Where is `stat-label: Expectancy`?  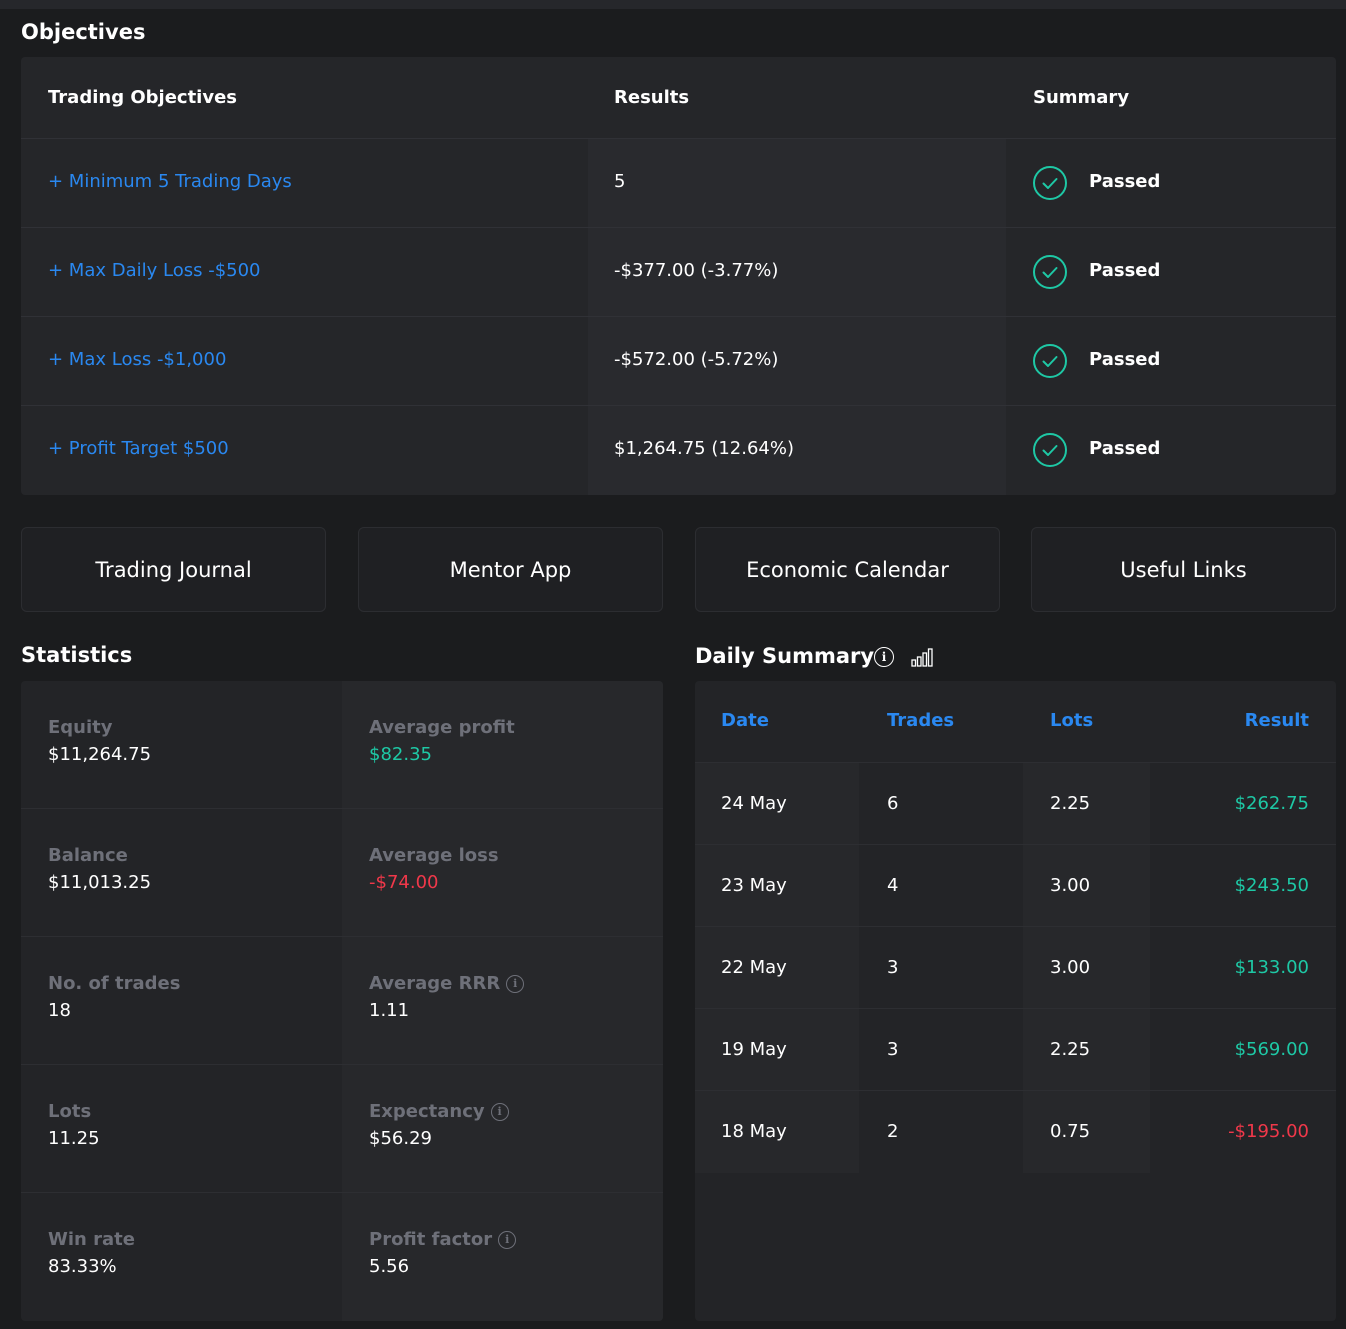 stat-label: Expectancy is located at coordinates (427, 1111).